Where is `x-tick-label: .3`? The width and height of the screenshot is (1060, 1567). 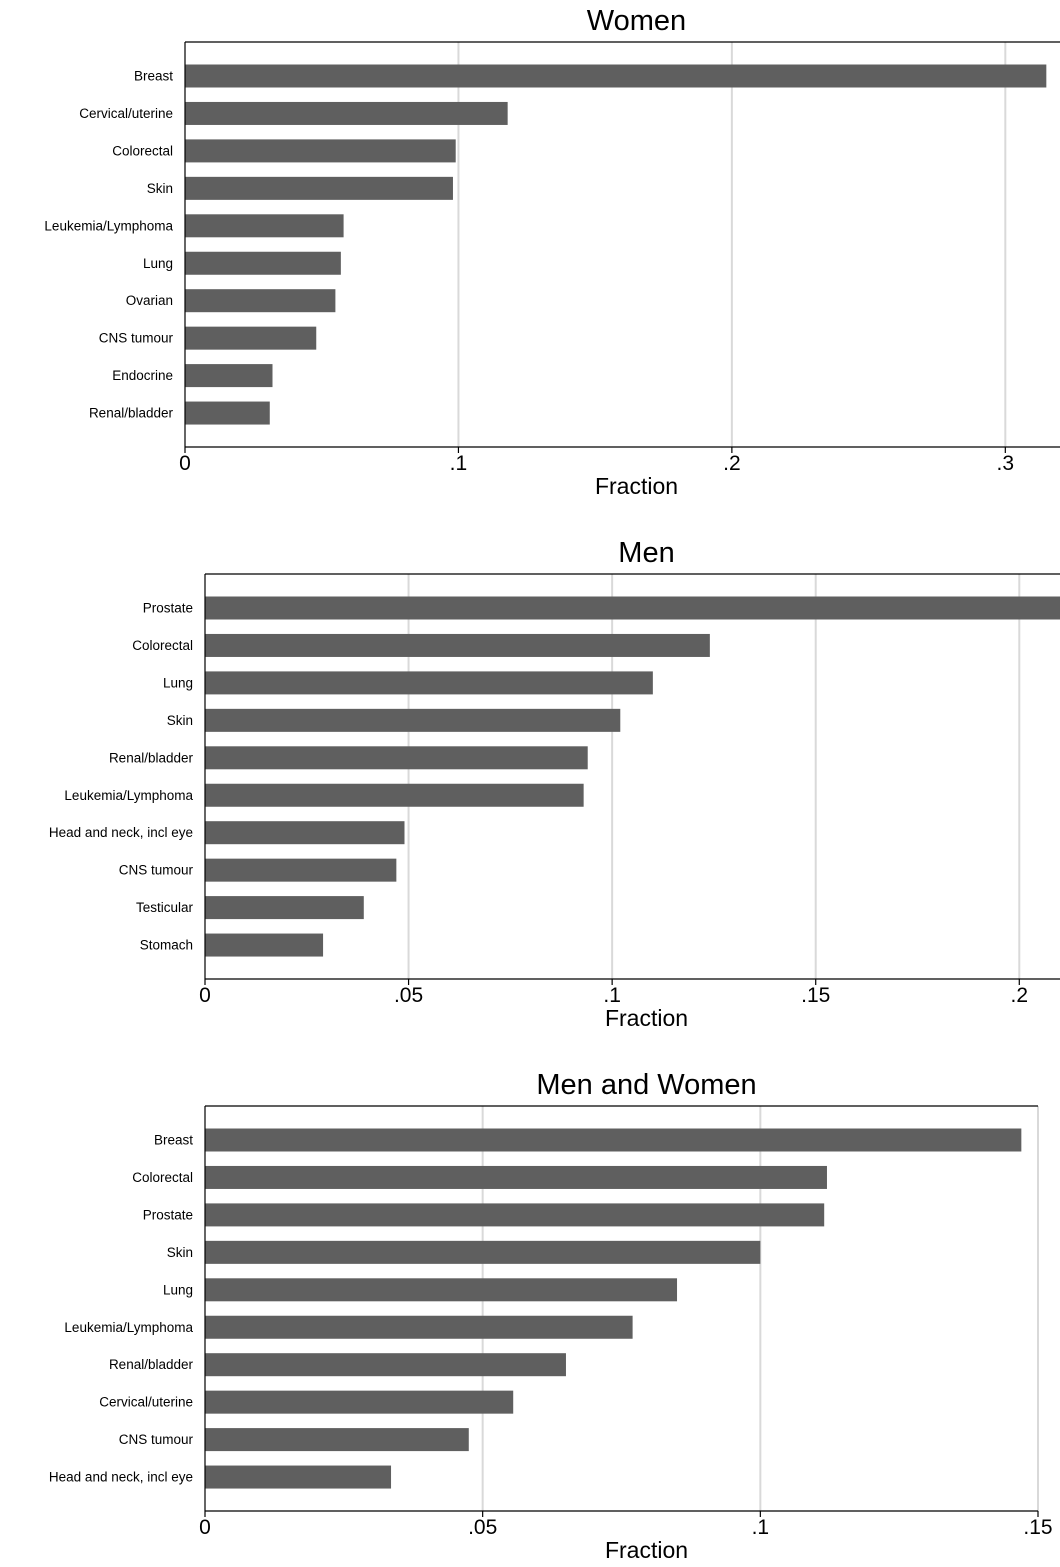
x-tick-label: .3 is located at coordinates (1006, 463).